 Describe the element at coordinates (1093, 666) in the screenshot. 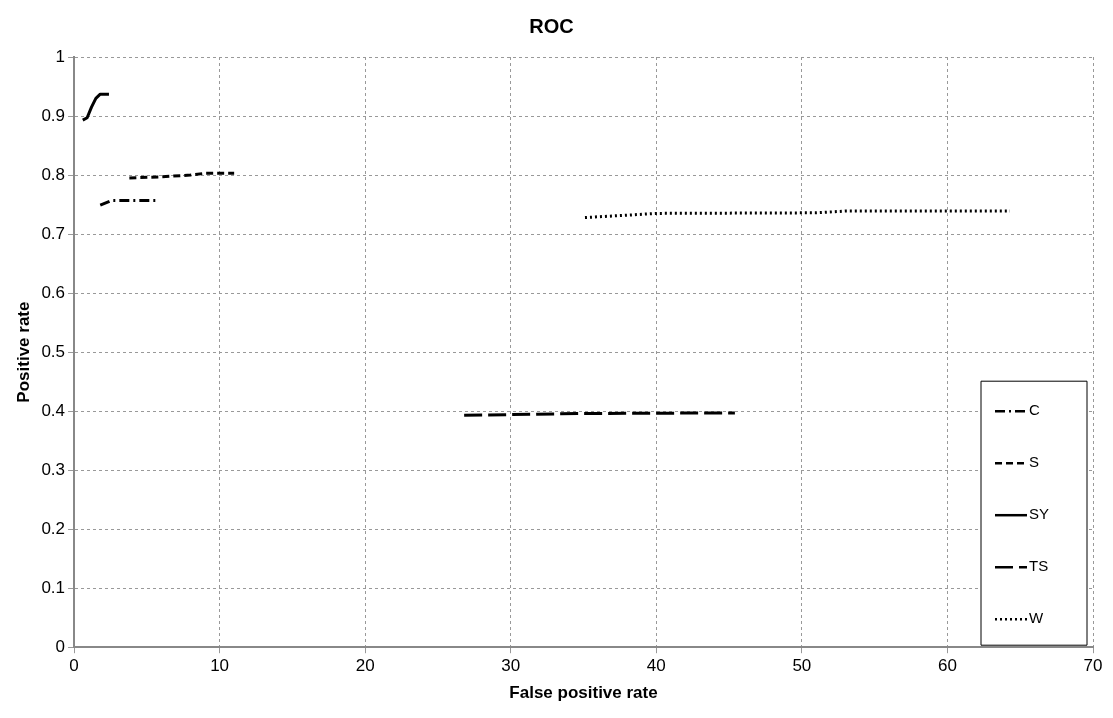

I see `x-tick-label: 70` at that location.